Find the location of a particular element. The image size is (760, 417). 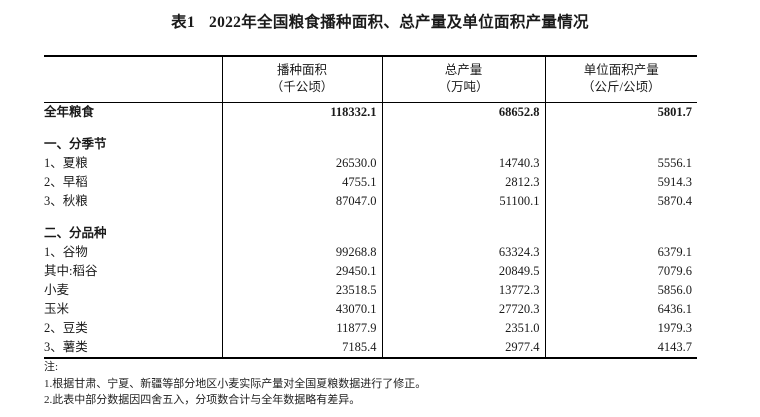

page-title: 表1 2022年全国粮食播种面积、总产量及单位面积产量情况 is located at coordinates (380, 21).